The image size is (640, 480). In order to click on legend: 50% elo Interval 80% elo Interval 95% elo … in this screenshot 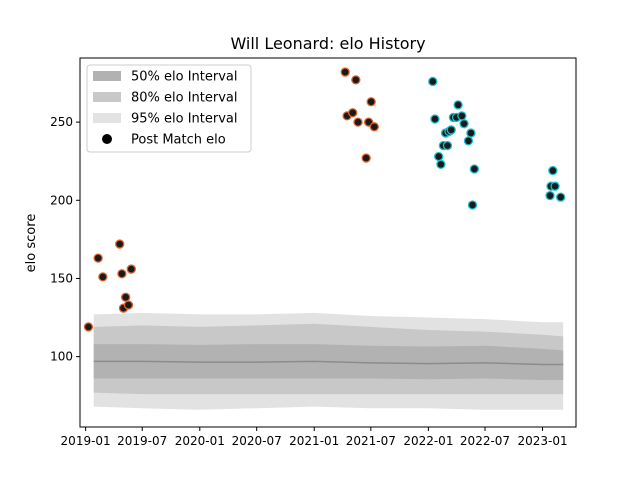, I will do `click(169, 108)`.